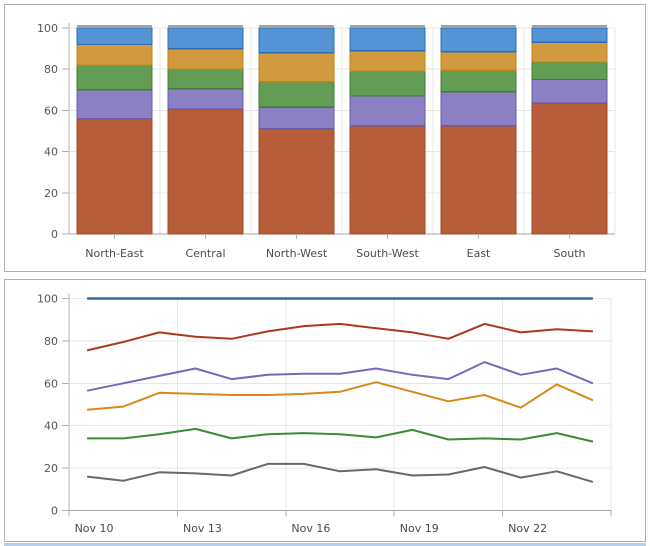  What do you see at coordinates (114, 253) in the screenshot?
I see `x-axis-category-label: North-East` at bounding box center [114, 253].